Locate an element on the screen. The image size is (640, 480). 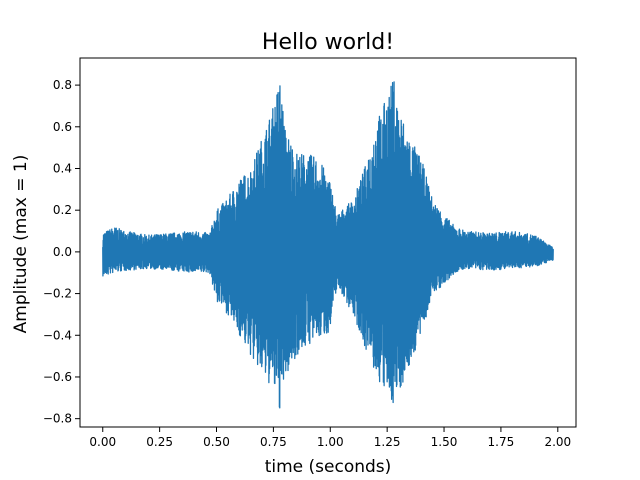
y-tick-label: 0.0 is located at coordinates (62, 252).